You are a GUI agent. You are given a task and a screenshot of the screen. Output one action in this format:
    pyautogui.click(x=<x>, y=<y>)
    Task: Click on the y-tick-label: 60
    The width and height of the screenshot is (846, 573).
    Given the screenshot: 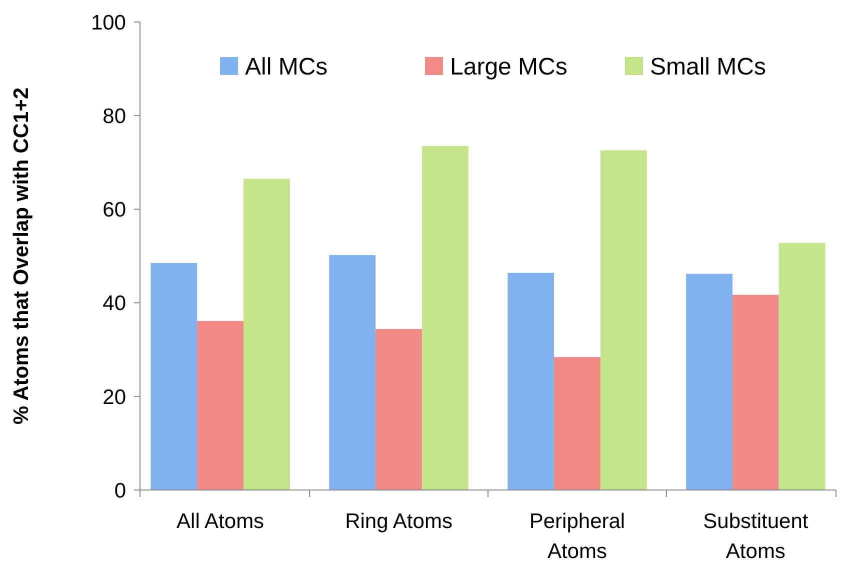 What is the action you would take?
    pyautogui.click(x=114, y=210)
    